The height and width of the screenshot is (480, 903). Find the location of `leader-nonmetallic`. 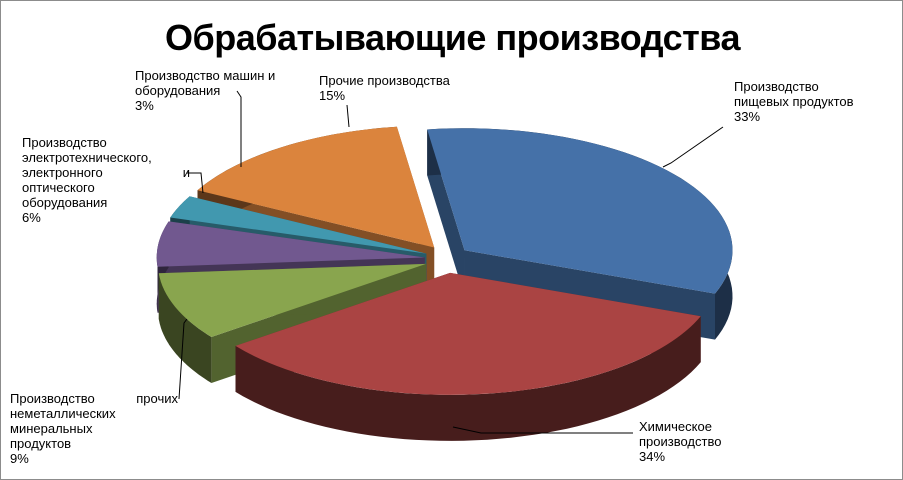

leader-nonmetallic is located at coordinates (183, 359).